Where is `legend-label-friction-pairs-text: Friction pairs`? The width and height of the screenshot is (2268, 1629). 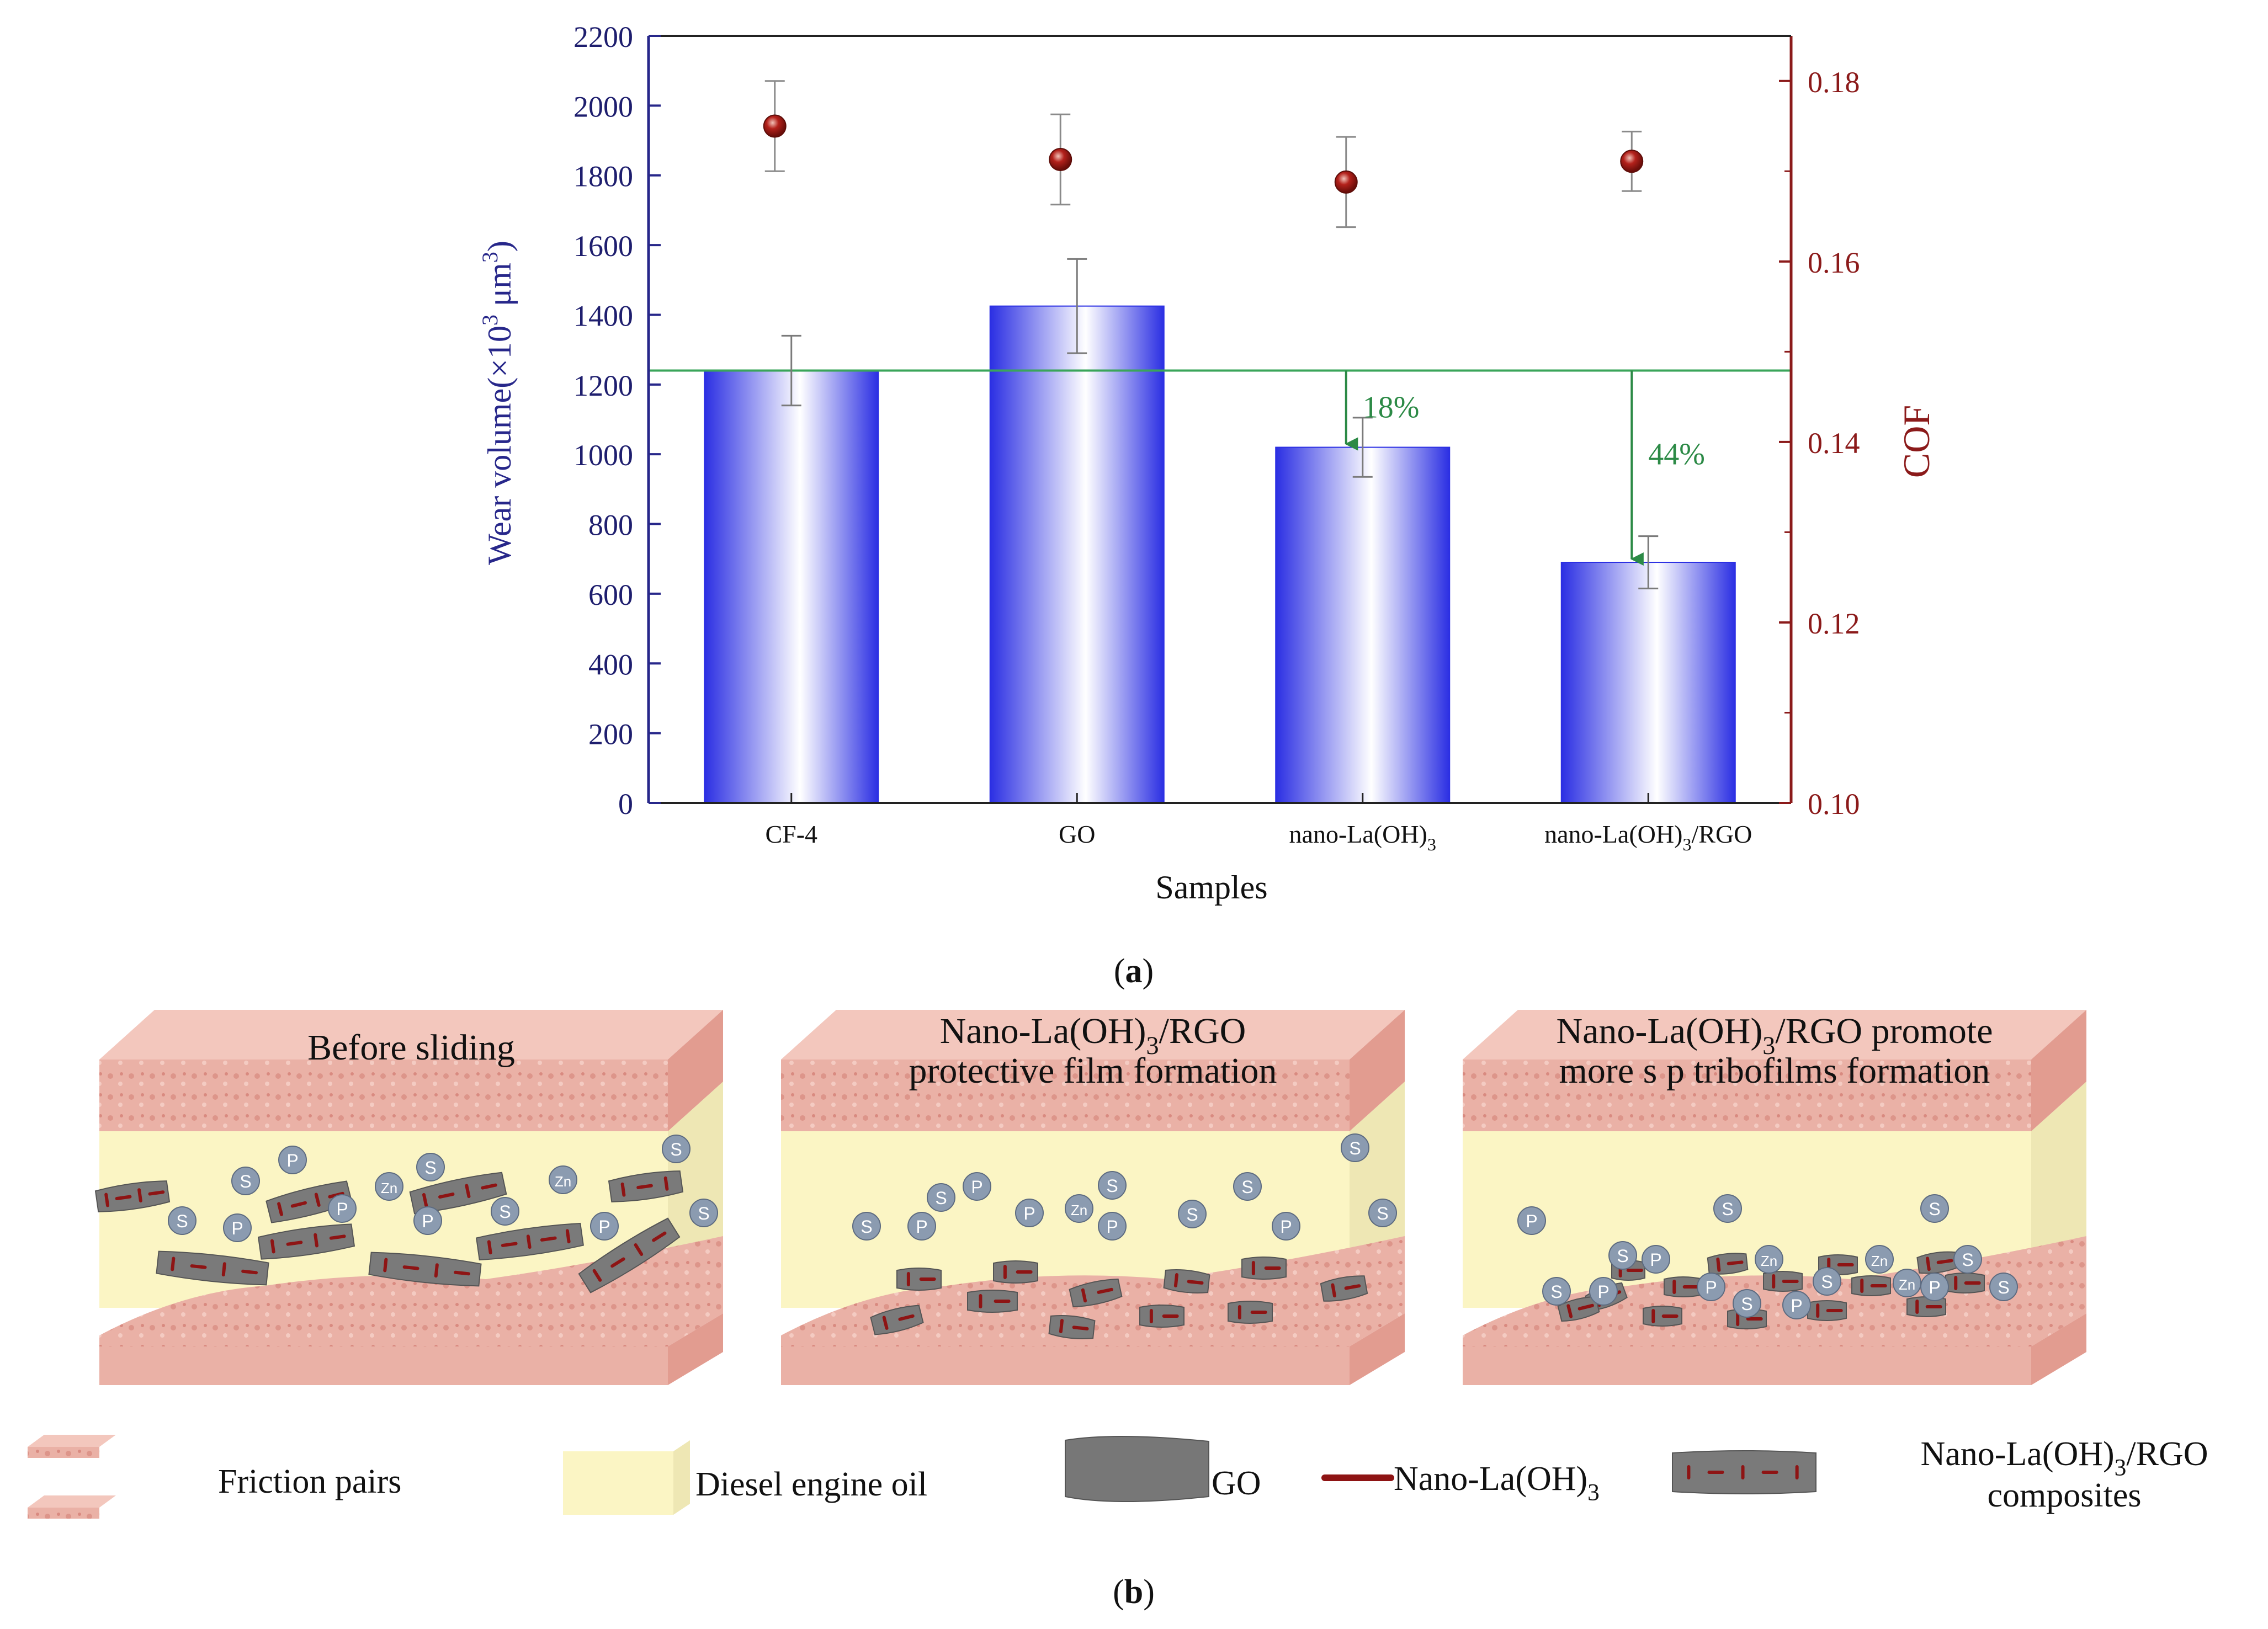
legend-label-friction-pairs-text: Friction pairs is located at coordinates (309, 1481).